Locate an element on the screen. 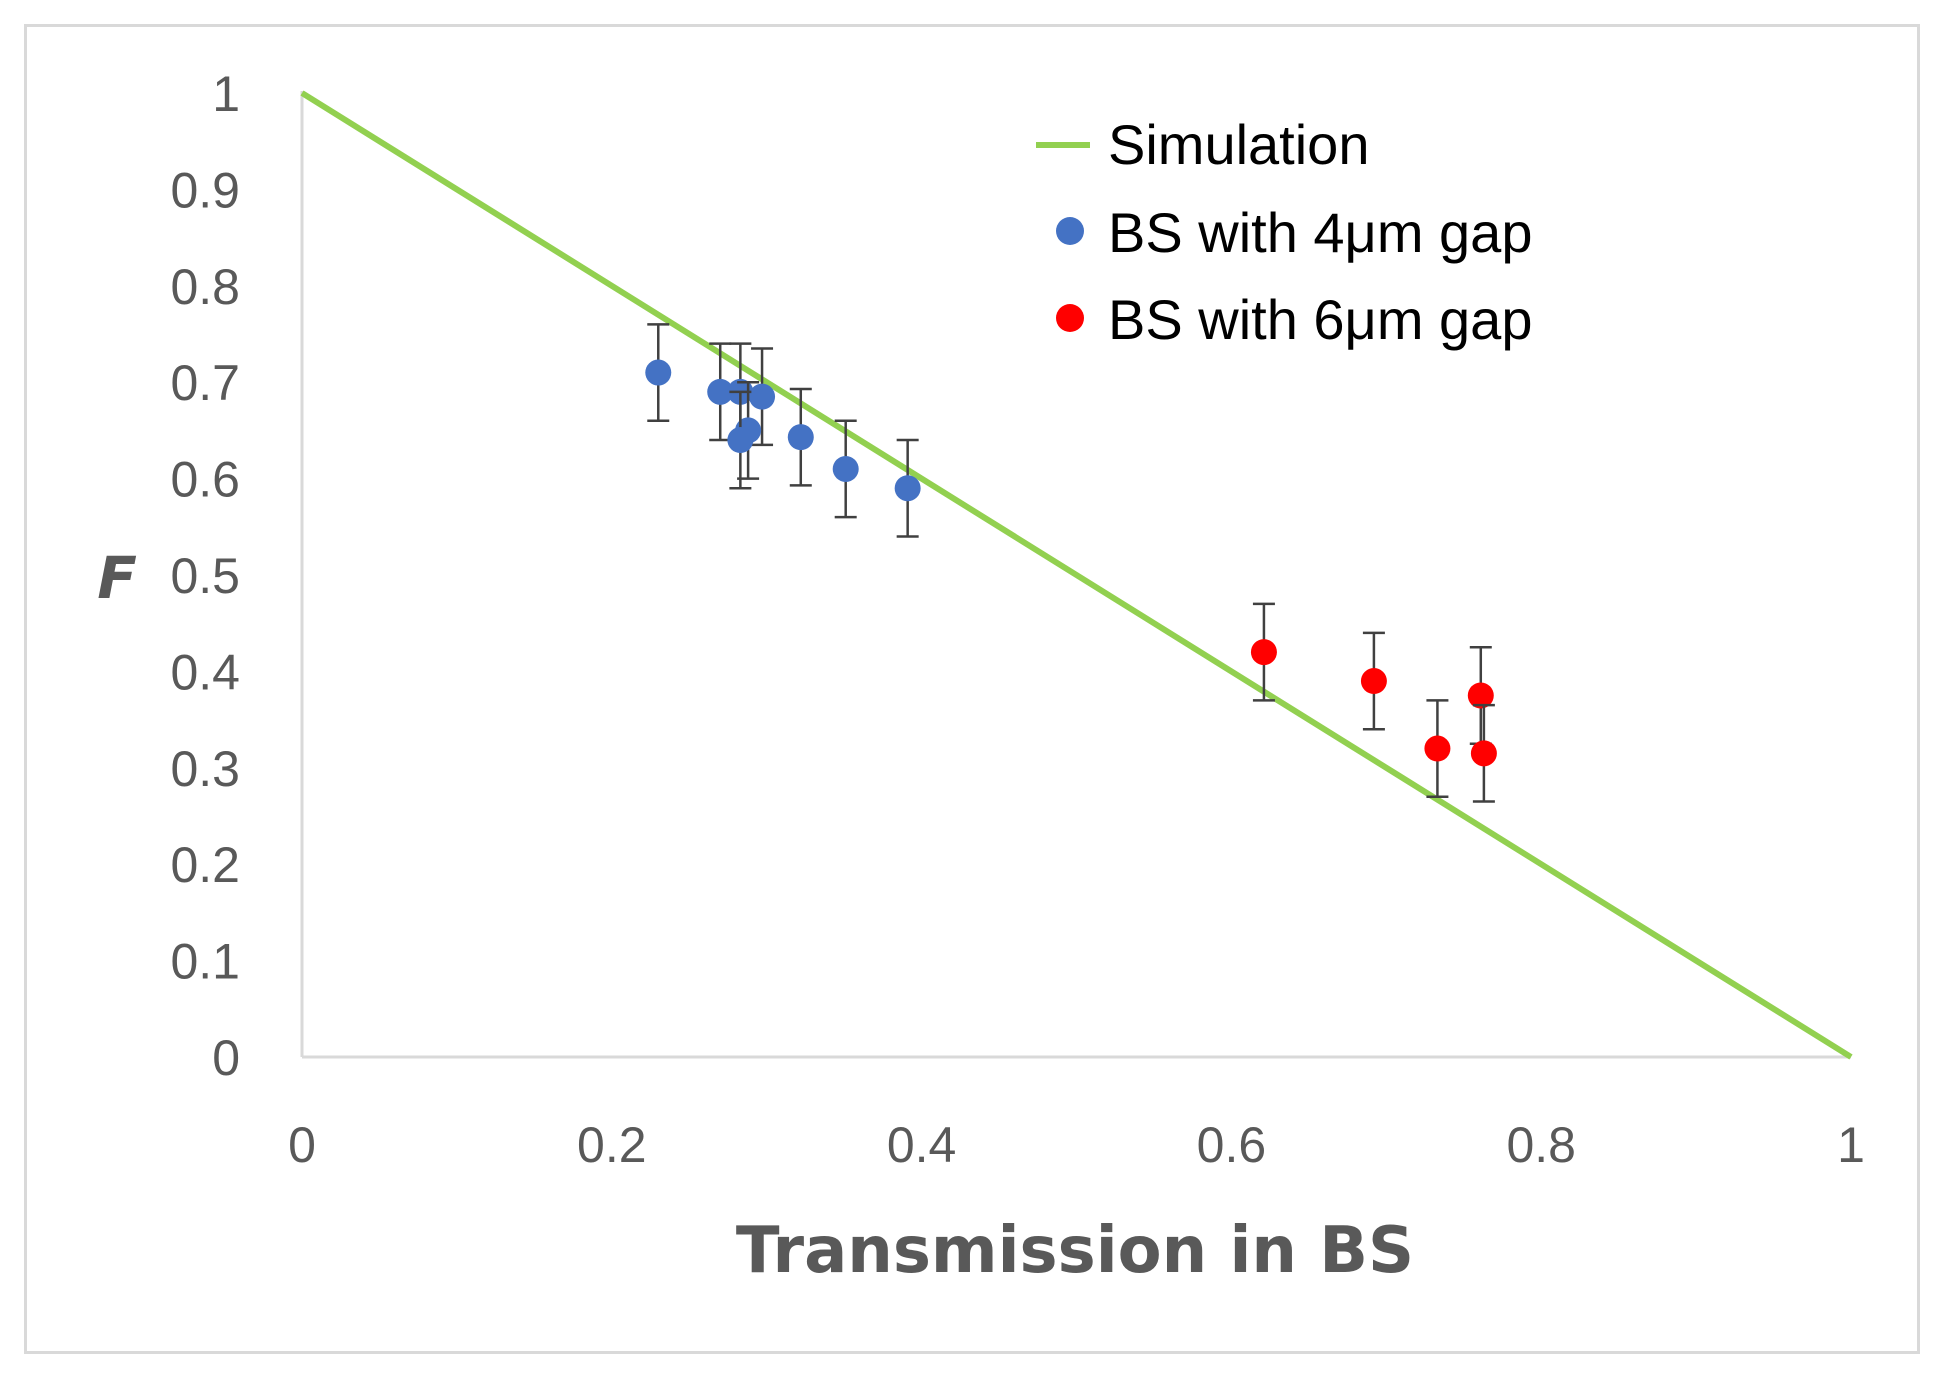 This screenshot has height=1375, width=1946. y-tick-label: 0.5 is located at coordinates (205, 576).